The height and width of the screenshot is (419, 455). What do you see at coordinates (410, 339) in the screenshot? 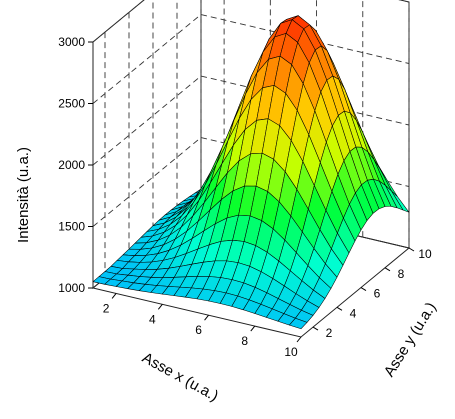
I see `y-axis-label: Asse y (u.a.)` at bounding box center [410, 339].